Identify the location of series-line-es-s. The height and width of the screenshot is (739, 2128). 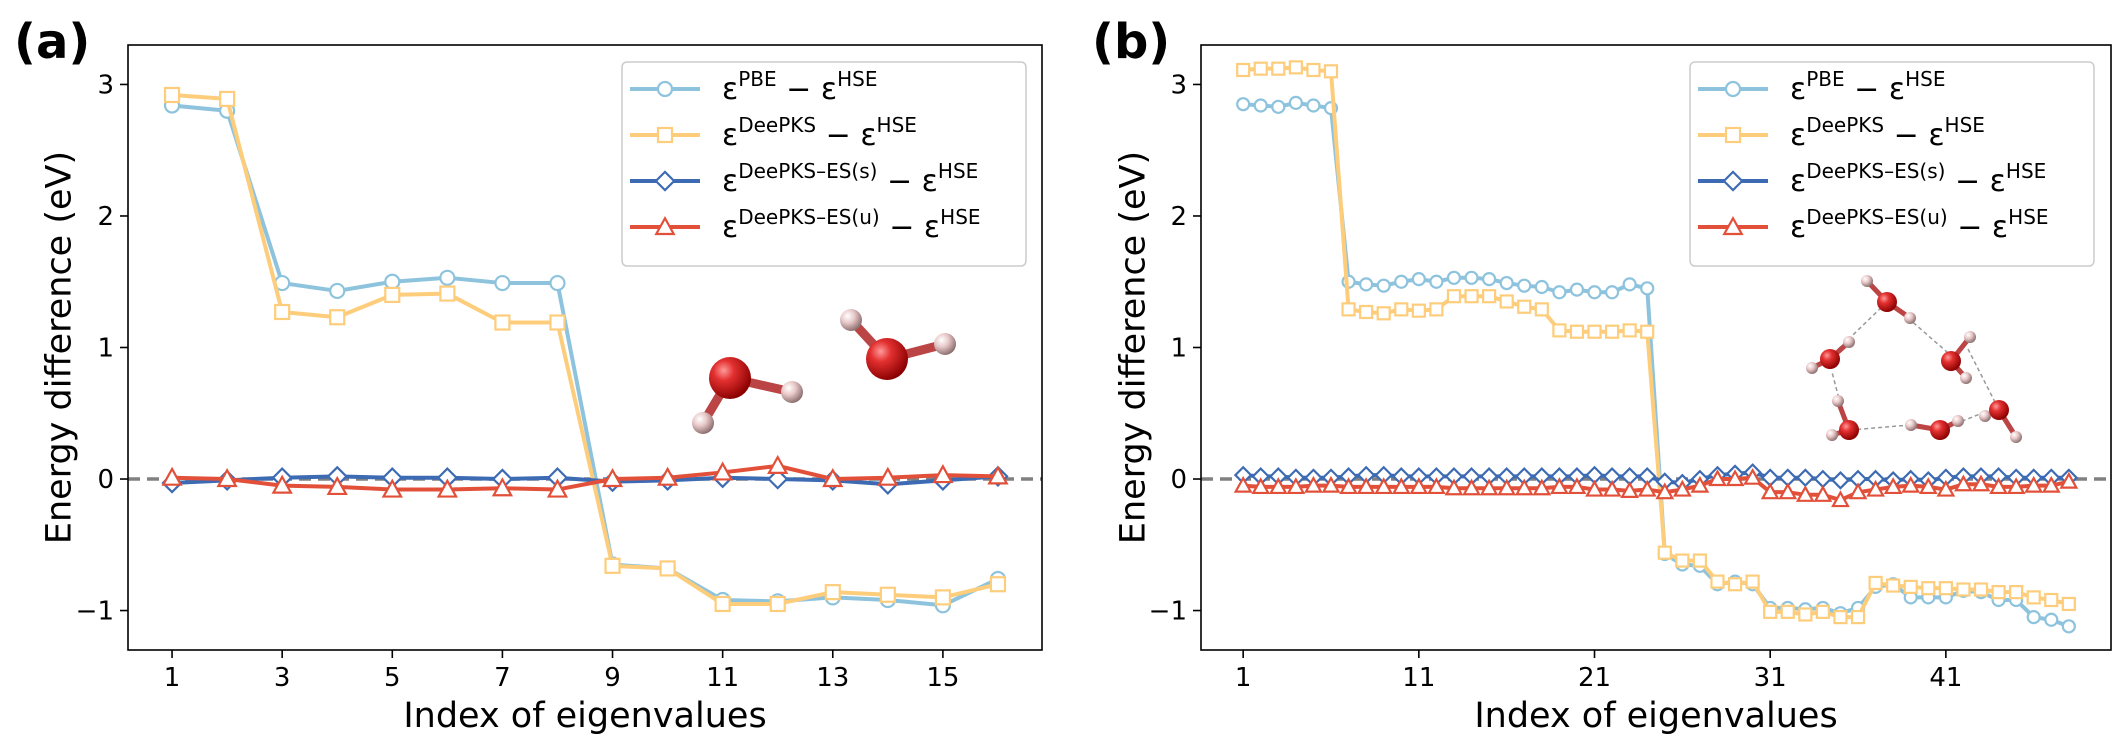
(585, 480).